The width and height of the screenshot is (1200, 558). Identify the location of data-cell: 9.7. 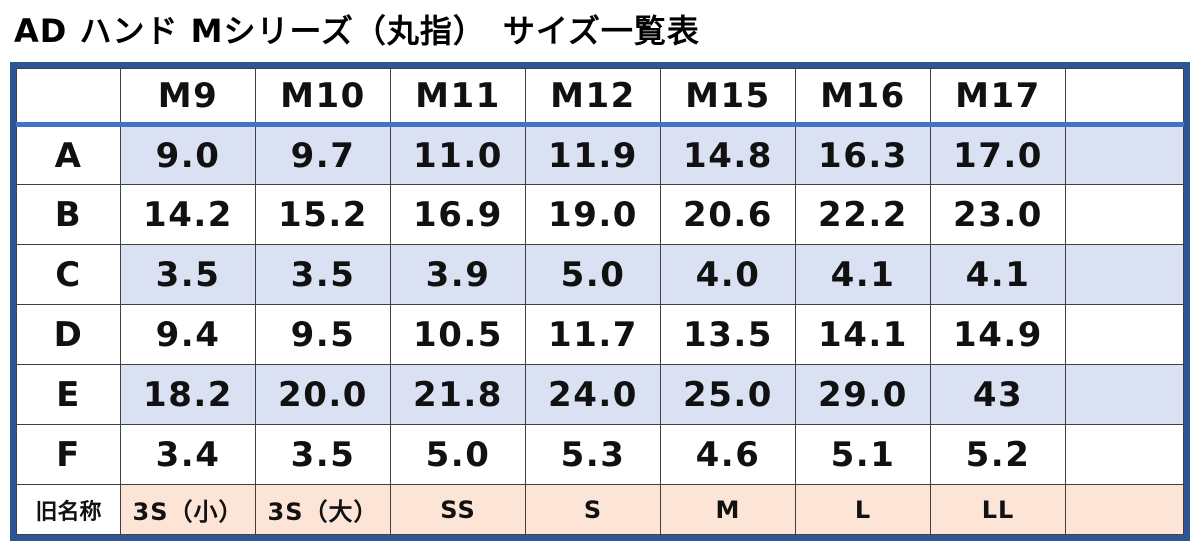
(323, 154).